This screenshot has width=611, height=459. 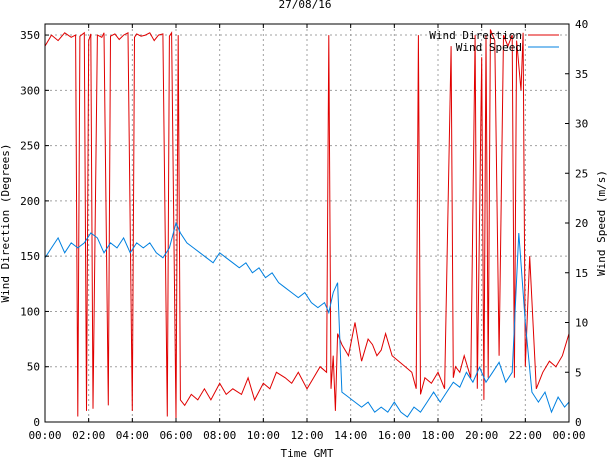 I want to click on x-tick-label: 22:00, so click(x=525, y=435).